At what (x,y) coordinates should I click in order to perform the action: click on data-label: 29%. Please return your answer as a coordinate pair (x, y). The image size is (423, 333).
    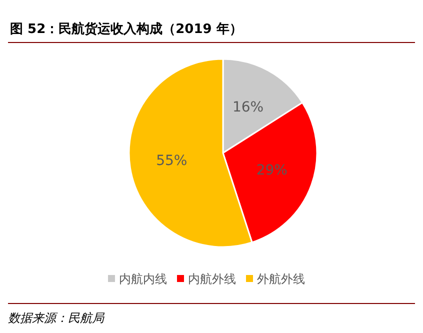
    Looking at the image, I should click on (272, 170).